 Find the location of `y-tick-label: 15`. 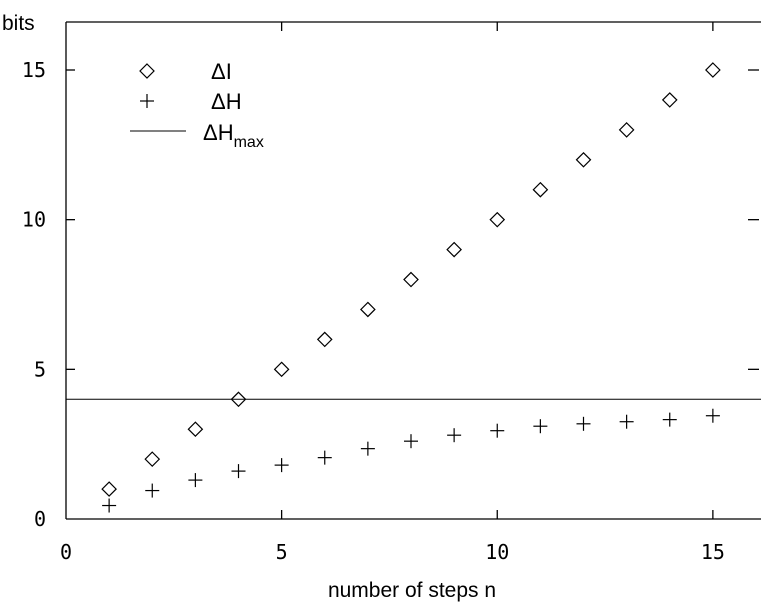

y-tick-label: 15 is located at coordinates (34, 70).